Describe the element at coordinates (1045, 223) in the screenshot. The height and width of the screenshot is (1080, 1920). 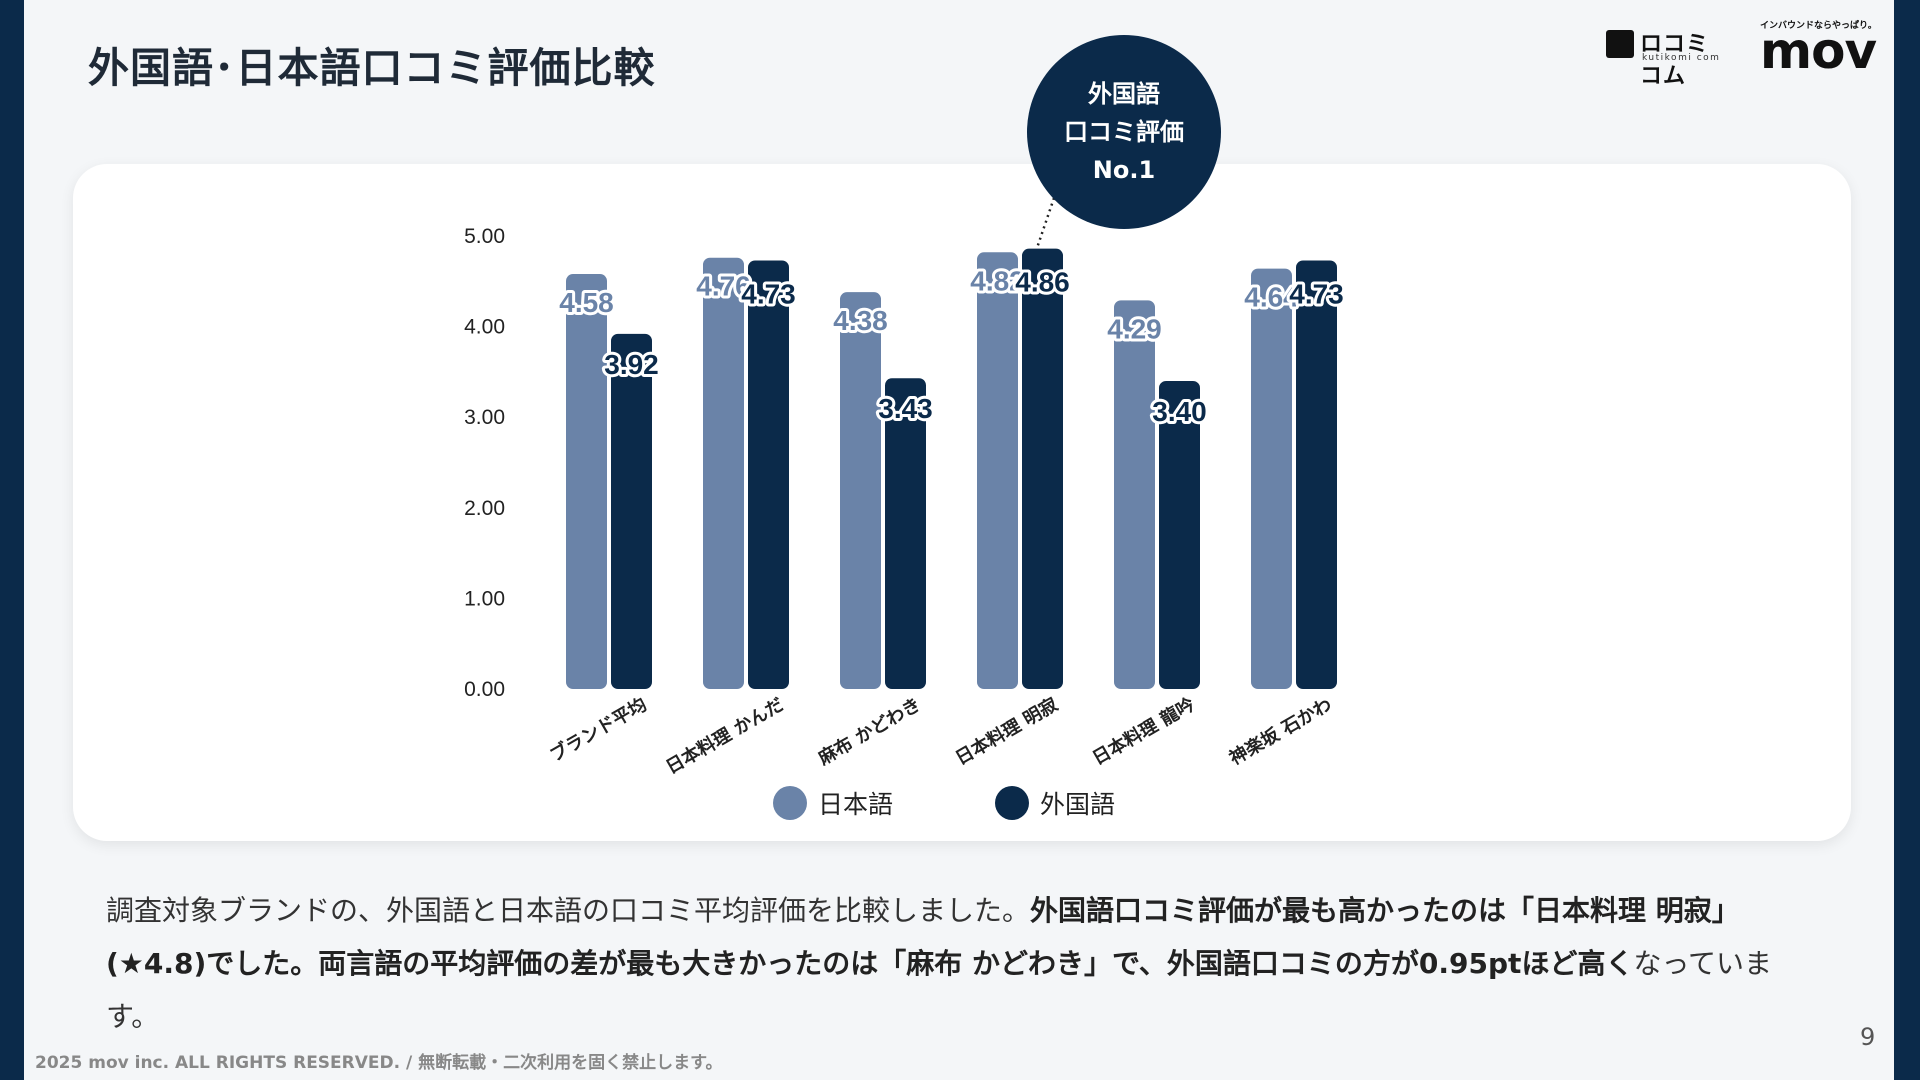
I see `badge-pointer-line` at that location.